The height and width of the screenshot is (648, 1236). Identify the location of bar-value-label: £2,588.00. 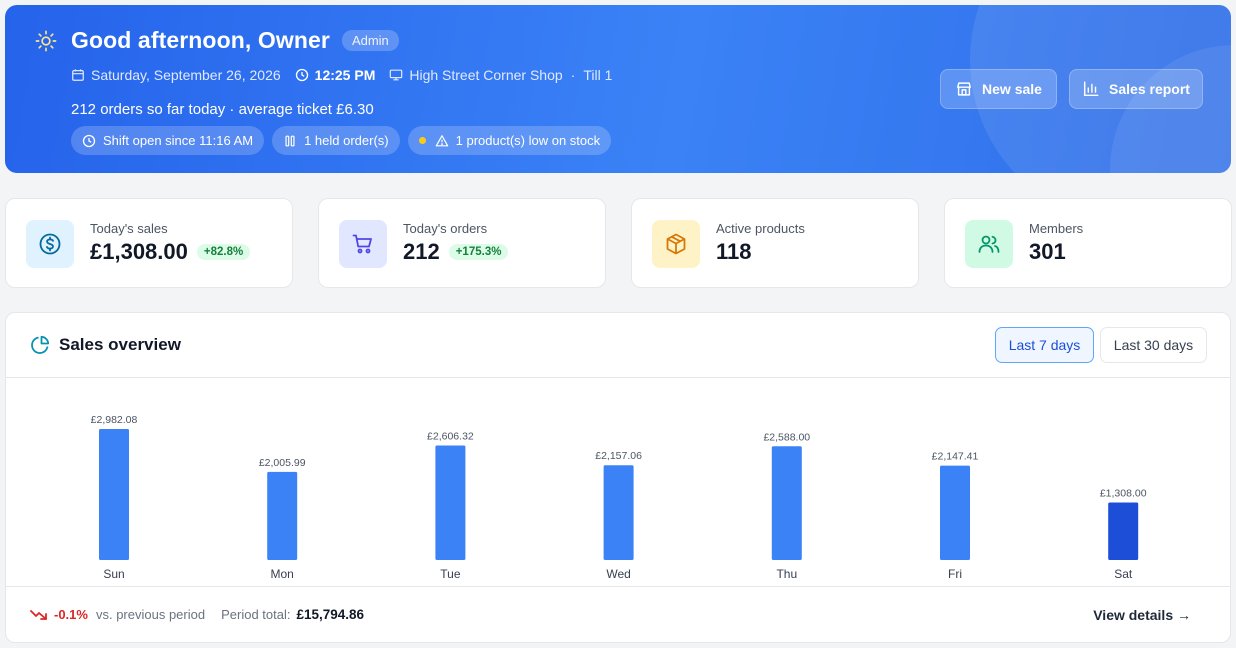
(786, 437).